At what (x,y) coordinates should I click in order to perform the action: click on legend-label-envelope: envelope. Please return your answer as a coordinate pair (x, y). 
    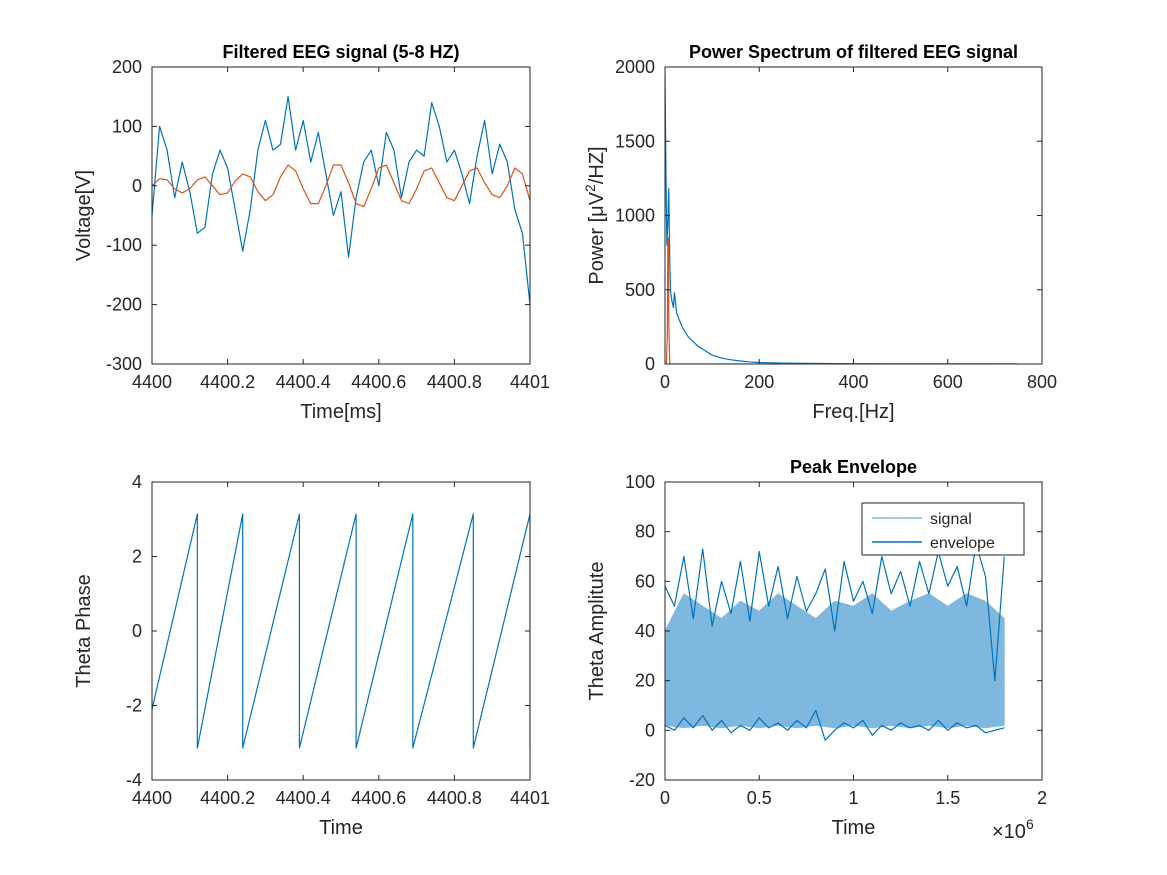
    Looking at the image, I should click on (962, 543).